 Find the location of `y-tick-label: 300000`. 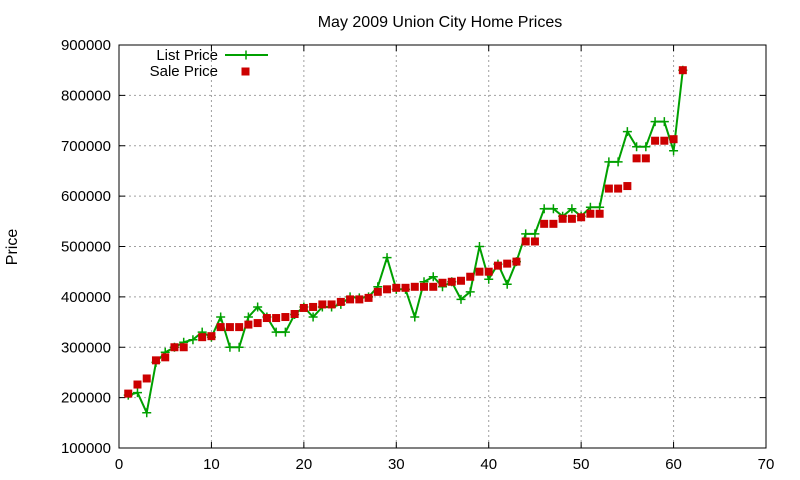

y-tick-label: 300000 is located at coordinates (86, 347).